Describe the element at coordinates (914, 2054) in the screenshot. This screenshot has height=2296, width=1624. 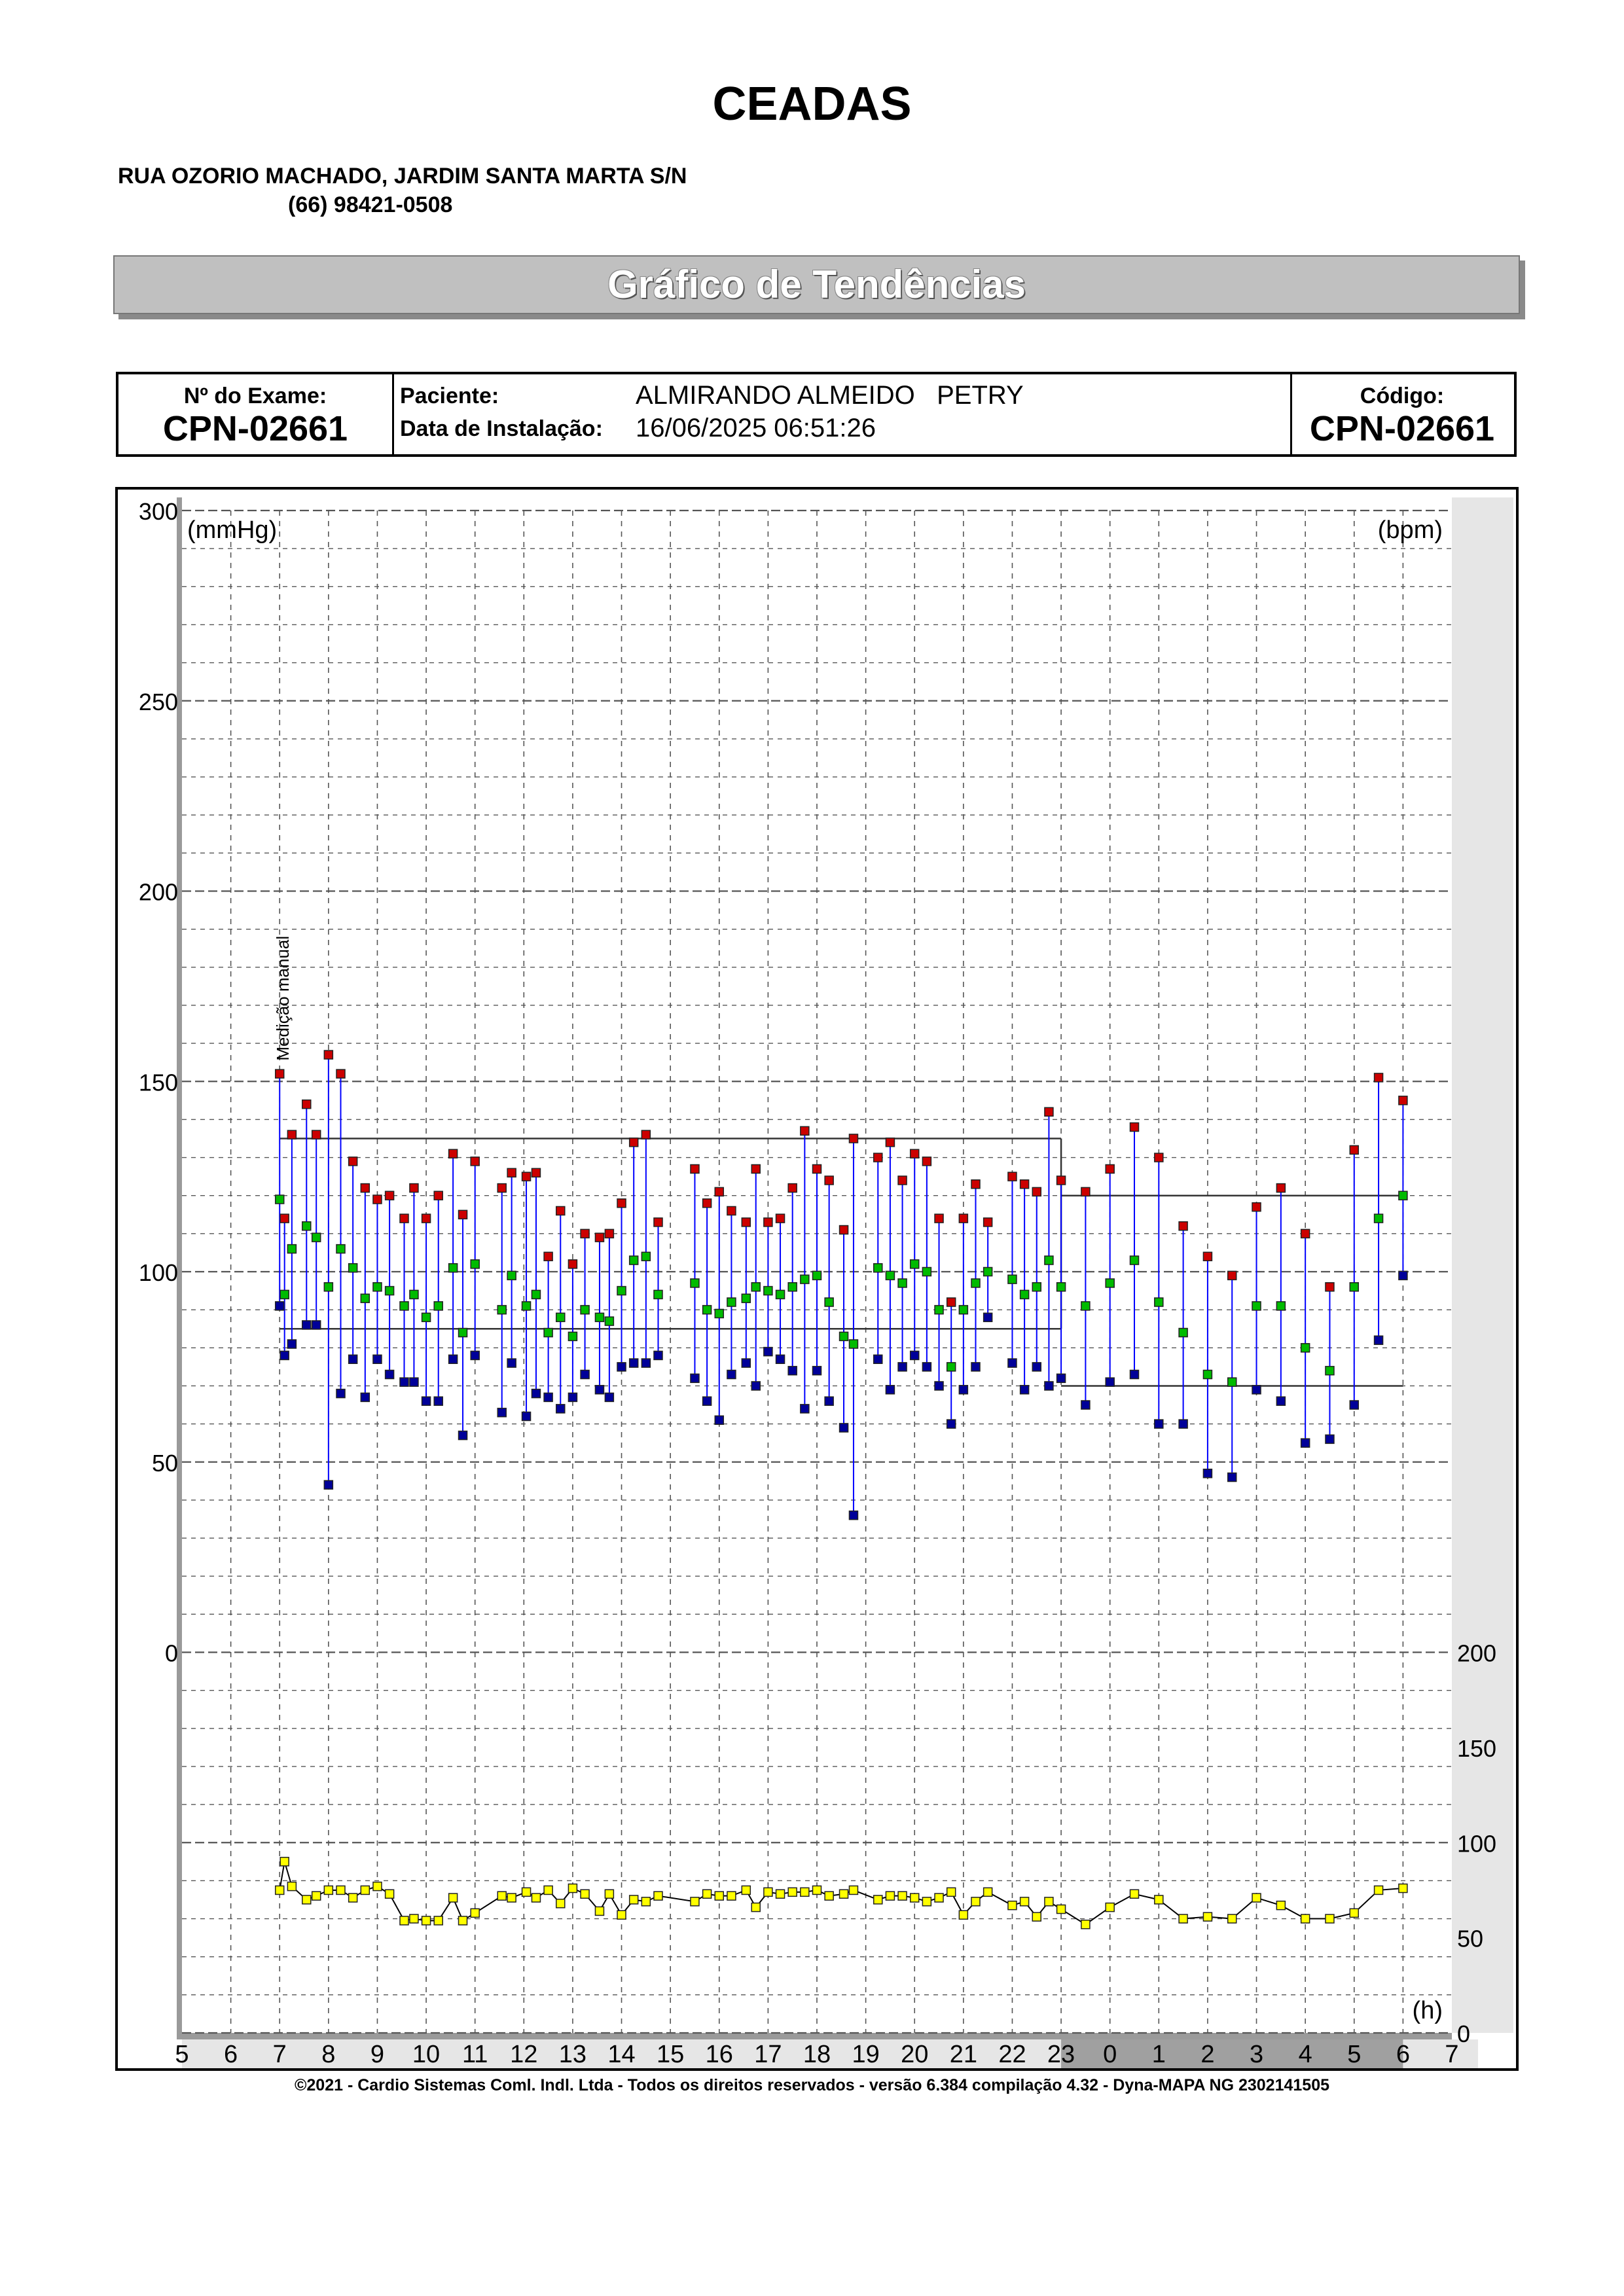
I see `x-axis-tick-label: 20` at that location.